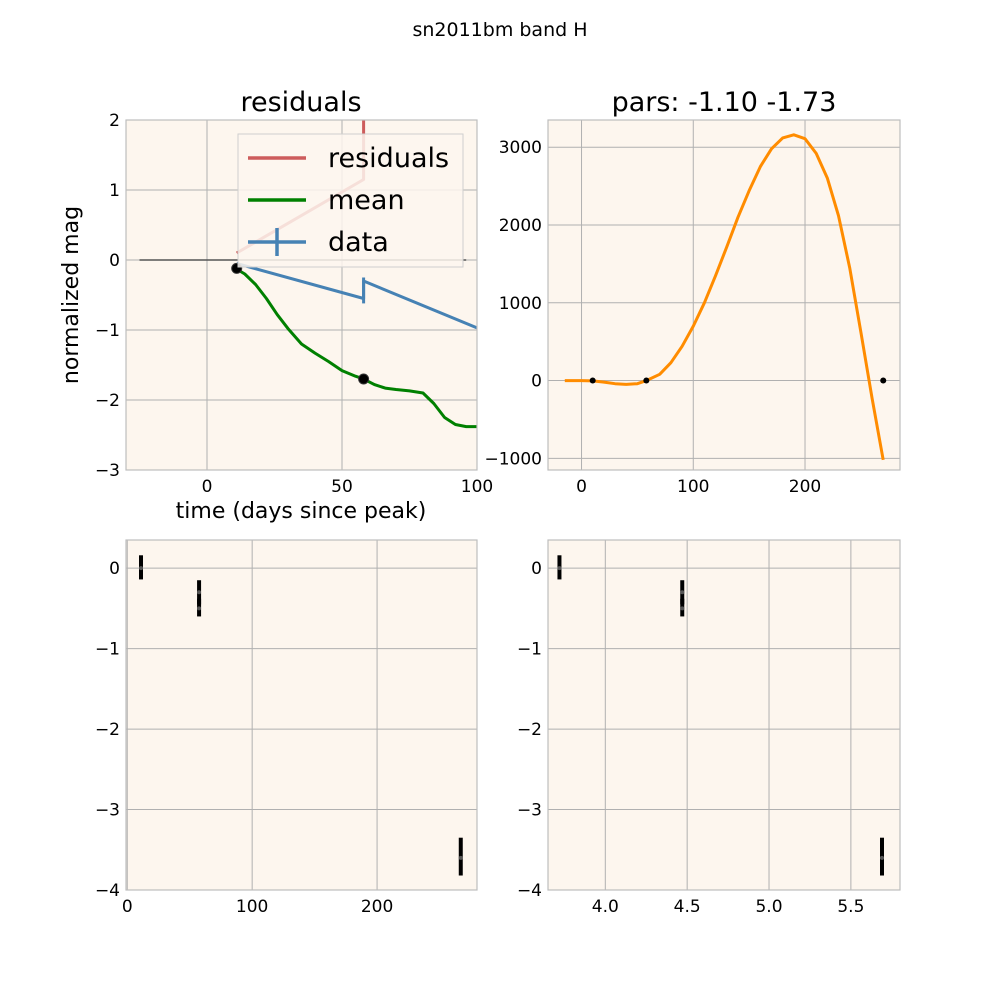 The width and height of the screenshot is (1000, 1000). Describe the element at coordinates (520, 148) in the screenshot. I see `y-tick-label: 3000` at that location.